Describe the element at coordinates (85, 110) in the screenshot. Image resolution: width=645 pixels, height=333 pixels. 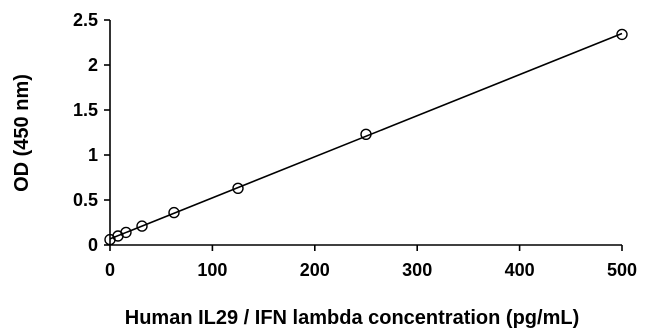
I see `y-tick-label: 1.5` at that location.